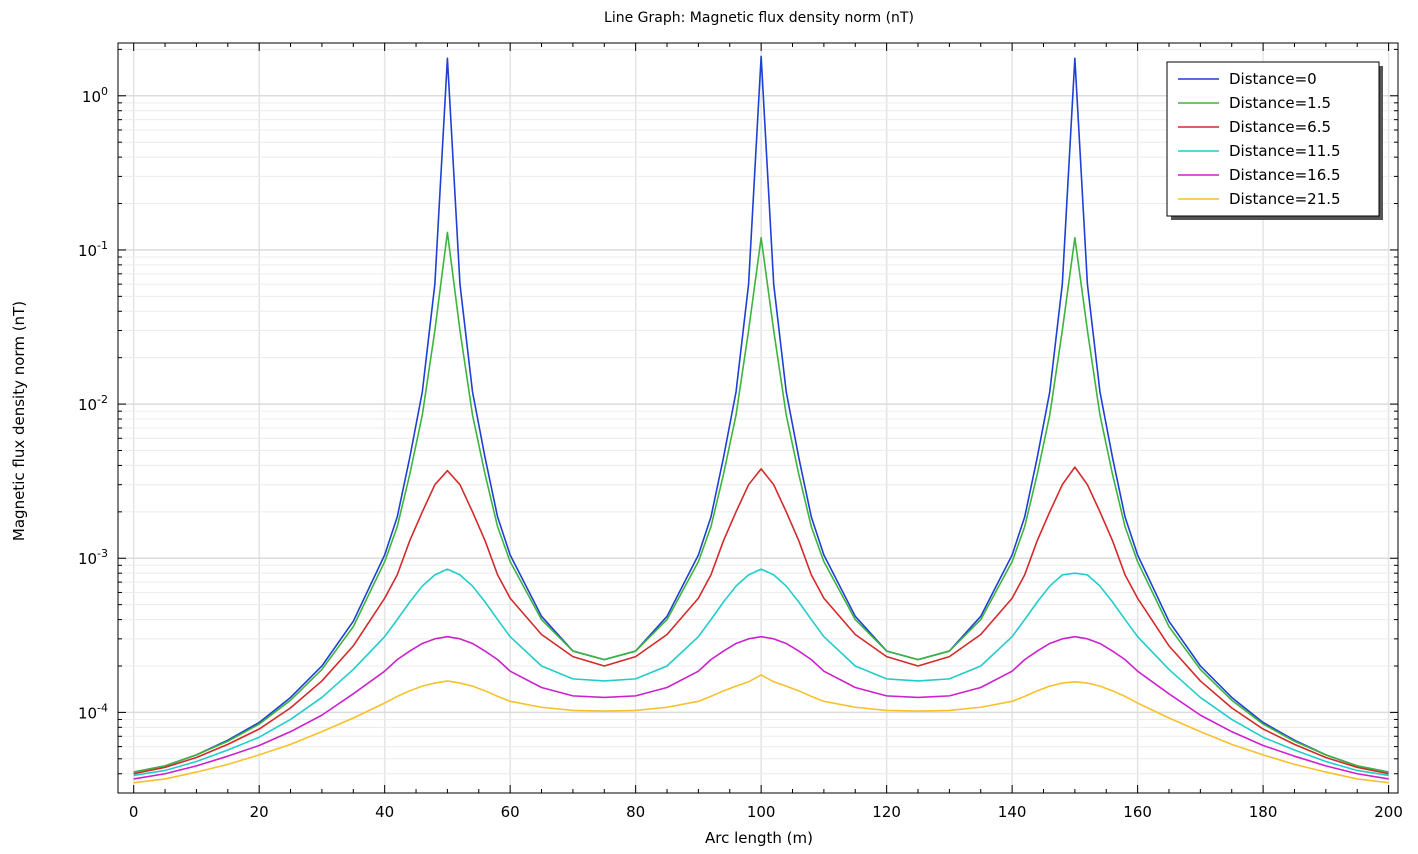 This screenshot has height=854, width=1418. Describe the element at coordinates (761, 812) in the screenshot. I see `x-tick-label: 100` at that location.